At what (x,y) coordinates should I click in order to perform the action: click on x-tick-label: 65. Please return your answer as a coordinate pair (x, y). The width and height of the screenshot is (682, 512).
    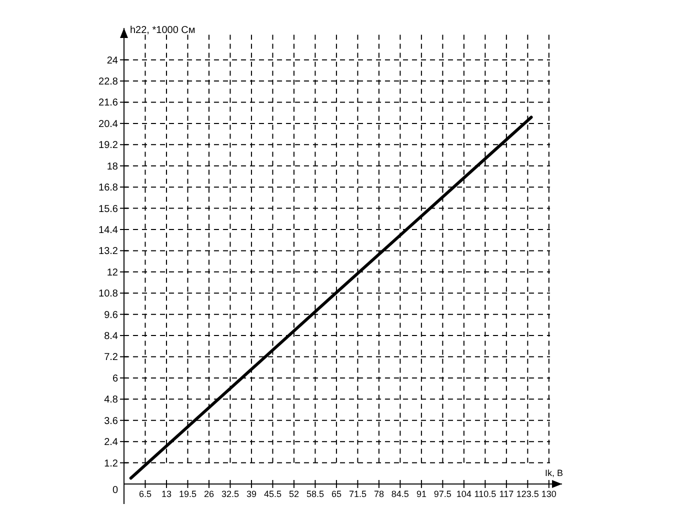
    Looking at the image, I should click on (336, 494).